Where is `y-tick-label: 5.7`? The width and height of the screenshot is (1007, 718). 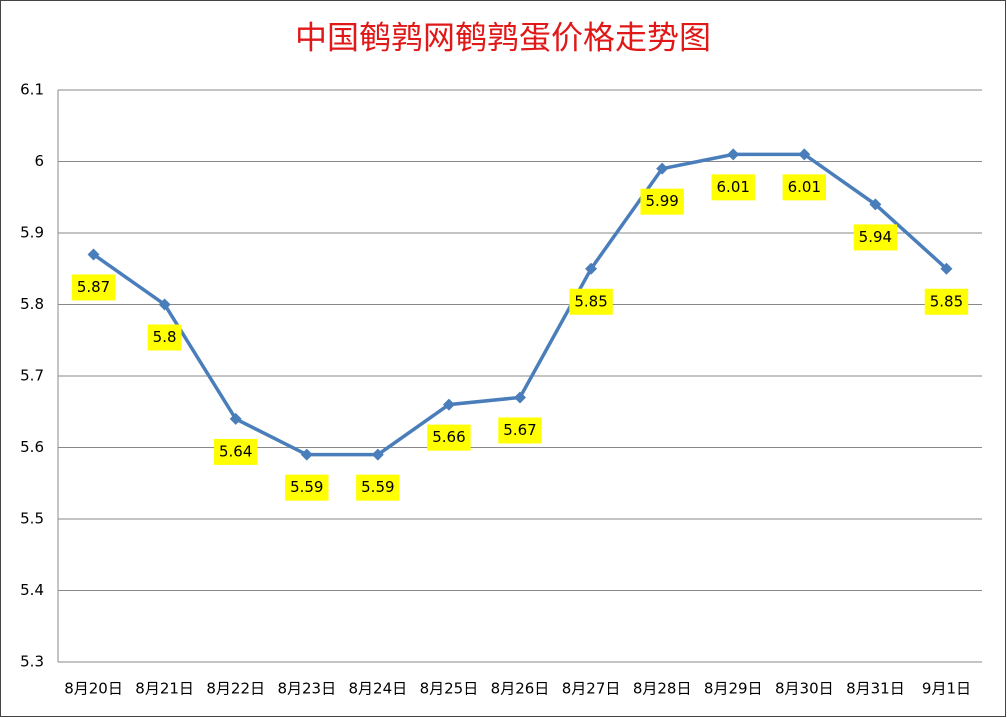
y-tick-label: 5.7 is located at coordinates (32, 376).